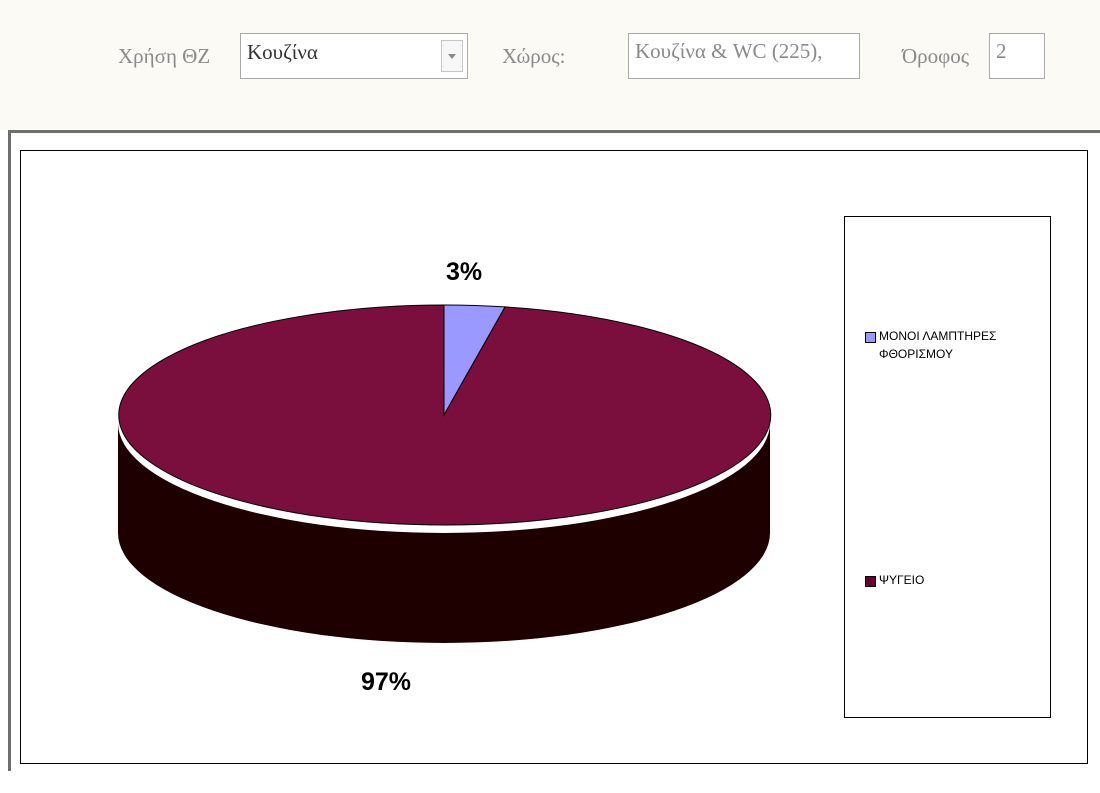 This screenshot has width=1100, height=793. I want to click on legend-swatch-fridge, so click(870, 581).